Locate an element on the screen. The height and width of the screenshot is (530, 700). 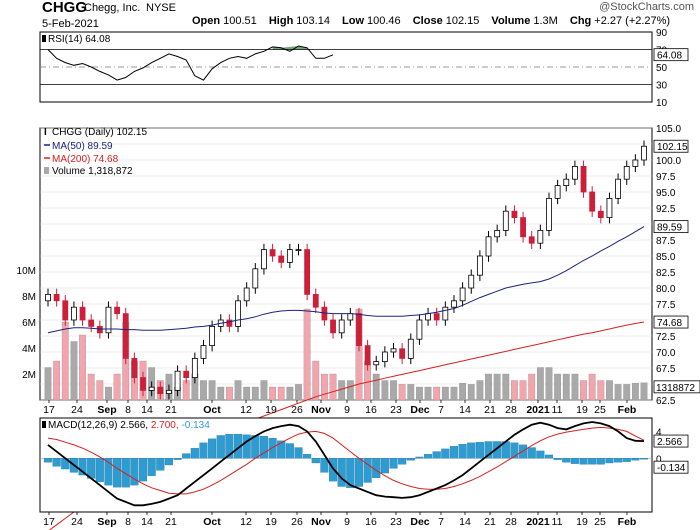
date-label: 23 is located at coordinates (396, 410).